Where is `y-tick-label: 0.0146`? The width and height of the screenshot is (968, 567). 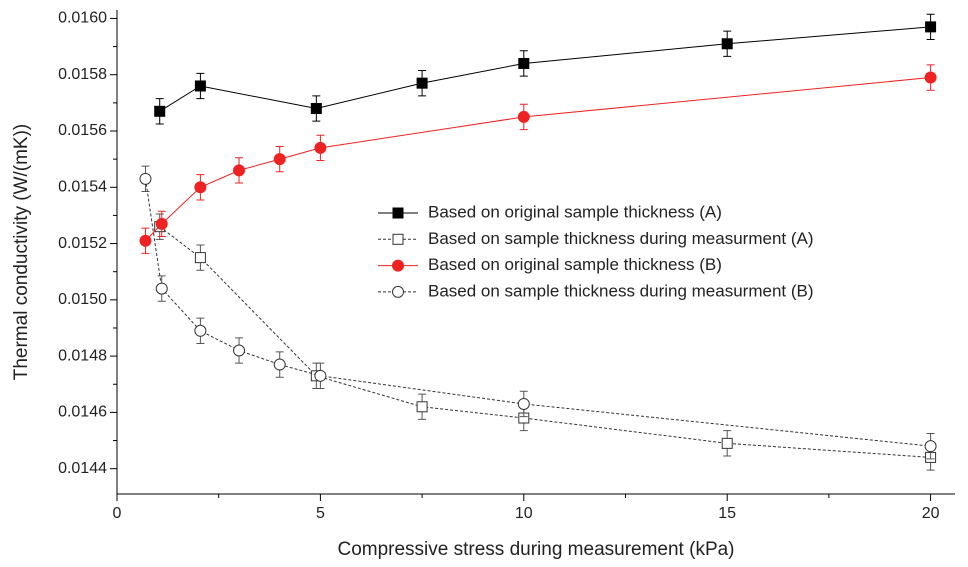 y-tick-label: 0.0146 is located at coordinates (82, 412).